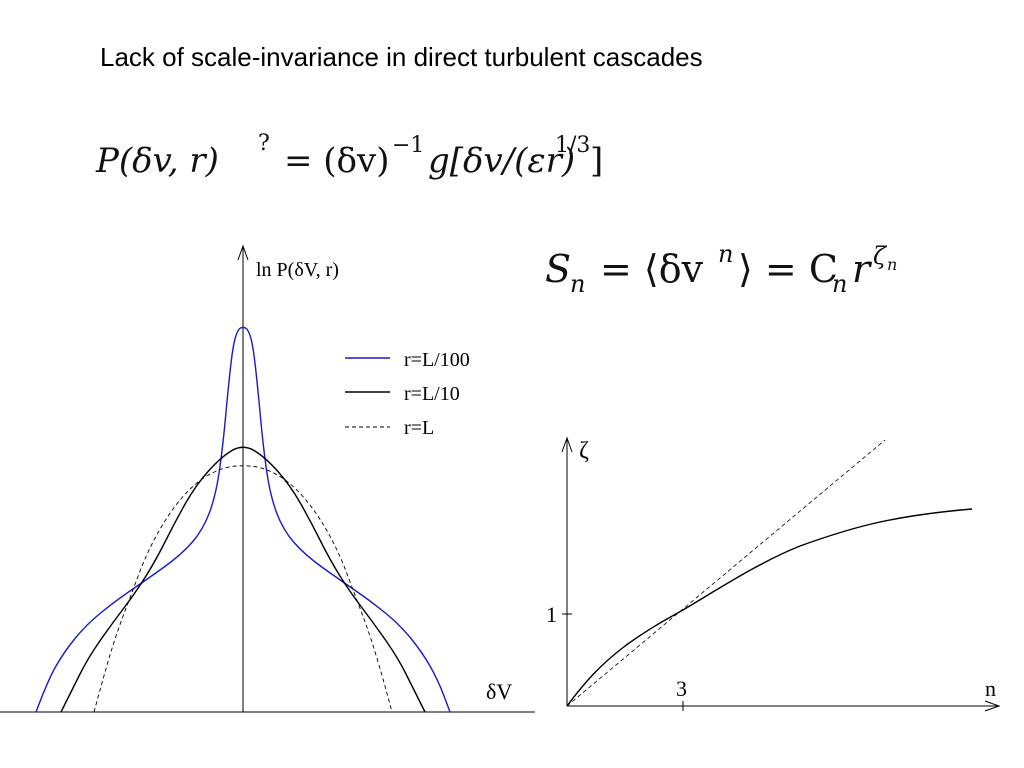 This screenshot has width=1024, height=768. What do you see at coordinates (558, 269) in the screenshot?
I see `formula-part: S` at bounding box center [558, 269].